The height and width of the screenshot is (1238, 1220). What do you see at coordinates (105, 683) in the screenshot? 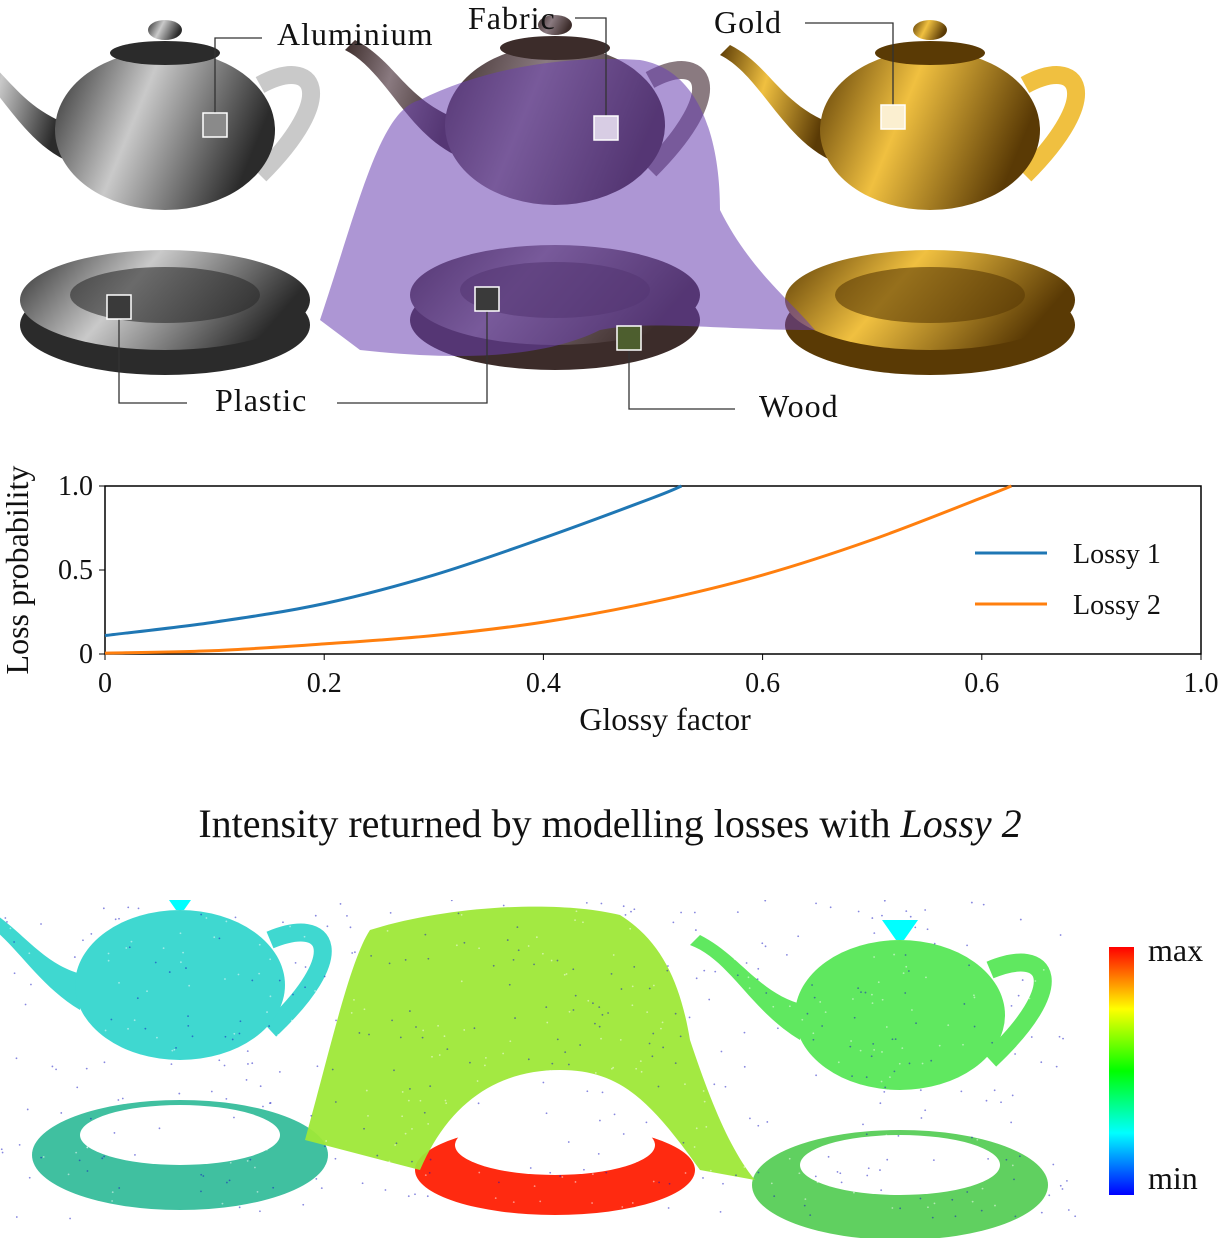
I see `x-tick-label: 0` at bounding box center [105, 683].